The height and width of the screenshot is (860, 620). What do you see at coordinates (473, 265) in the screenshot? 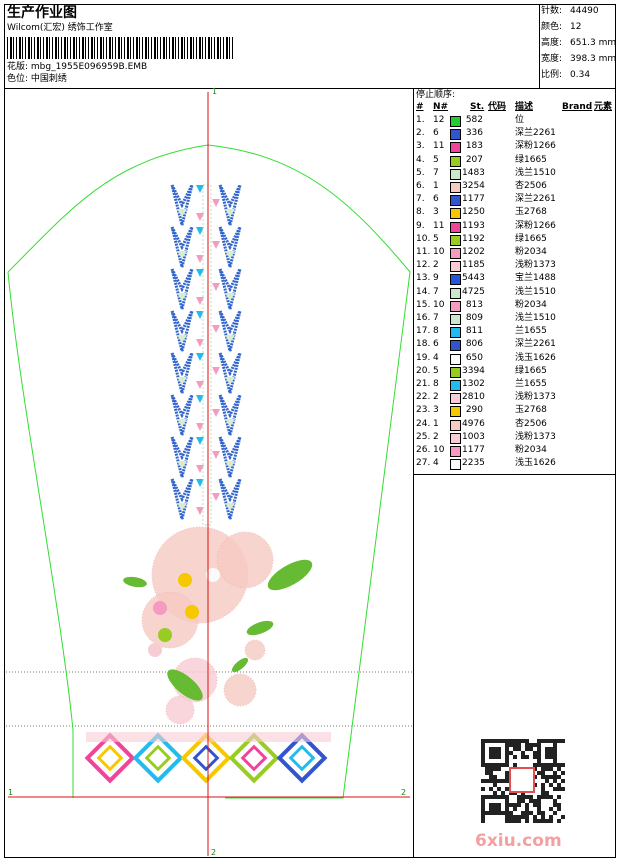
I see `stitches: 1185` at bounding box center [473, 265].